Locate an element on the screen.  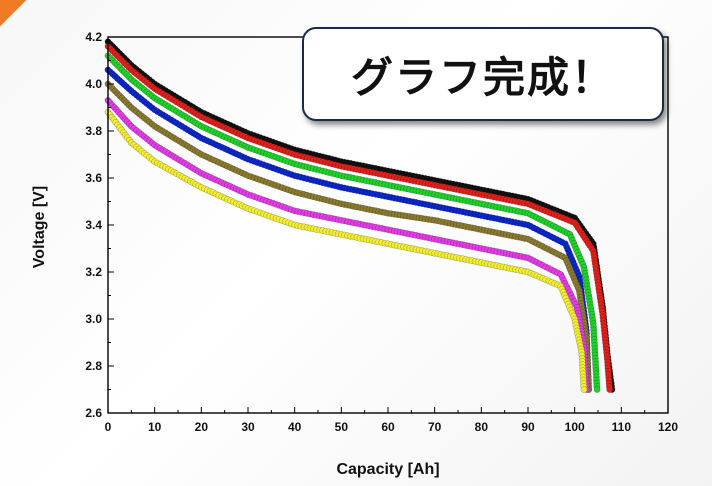
x-tick-label: 40 is located at coordinates (295, 427).